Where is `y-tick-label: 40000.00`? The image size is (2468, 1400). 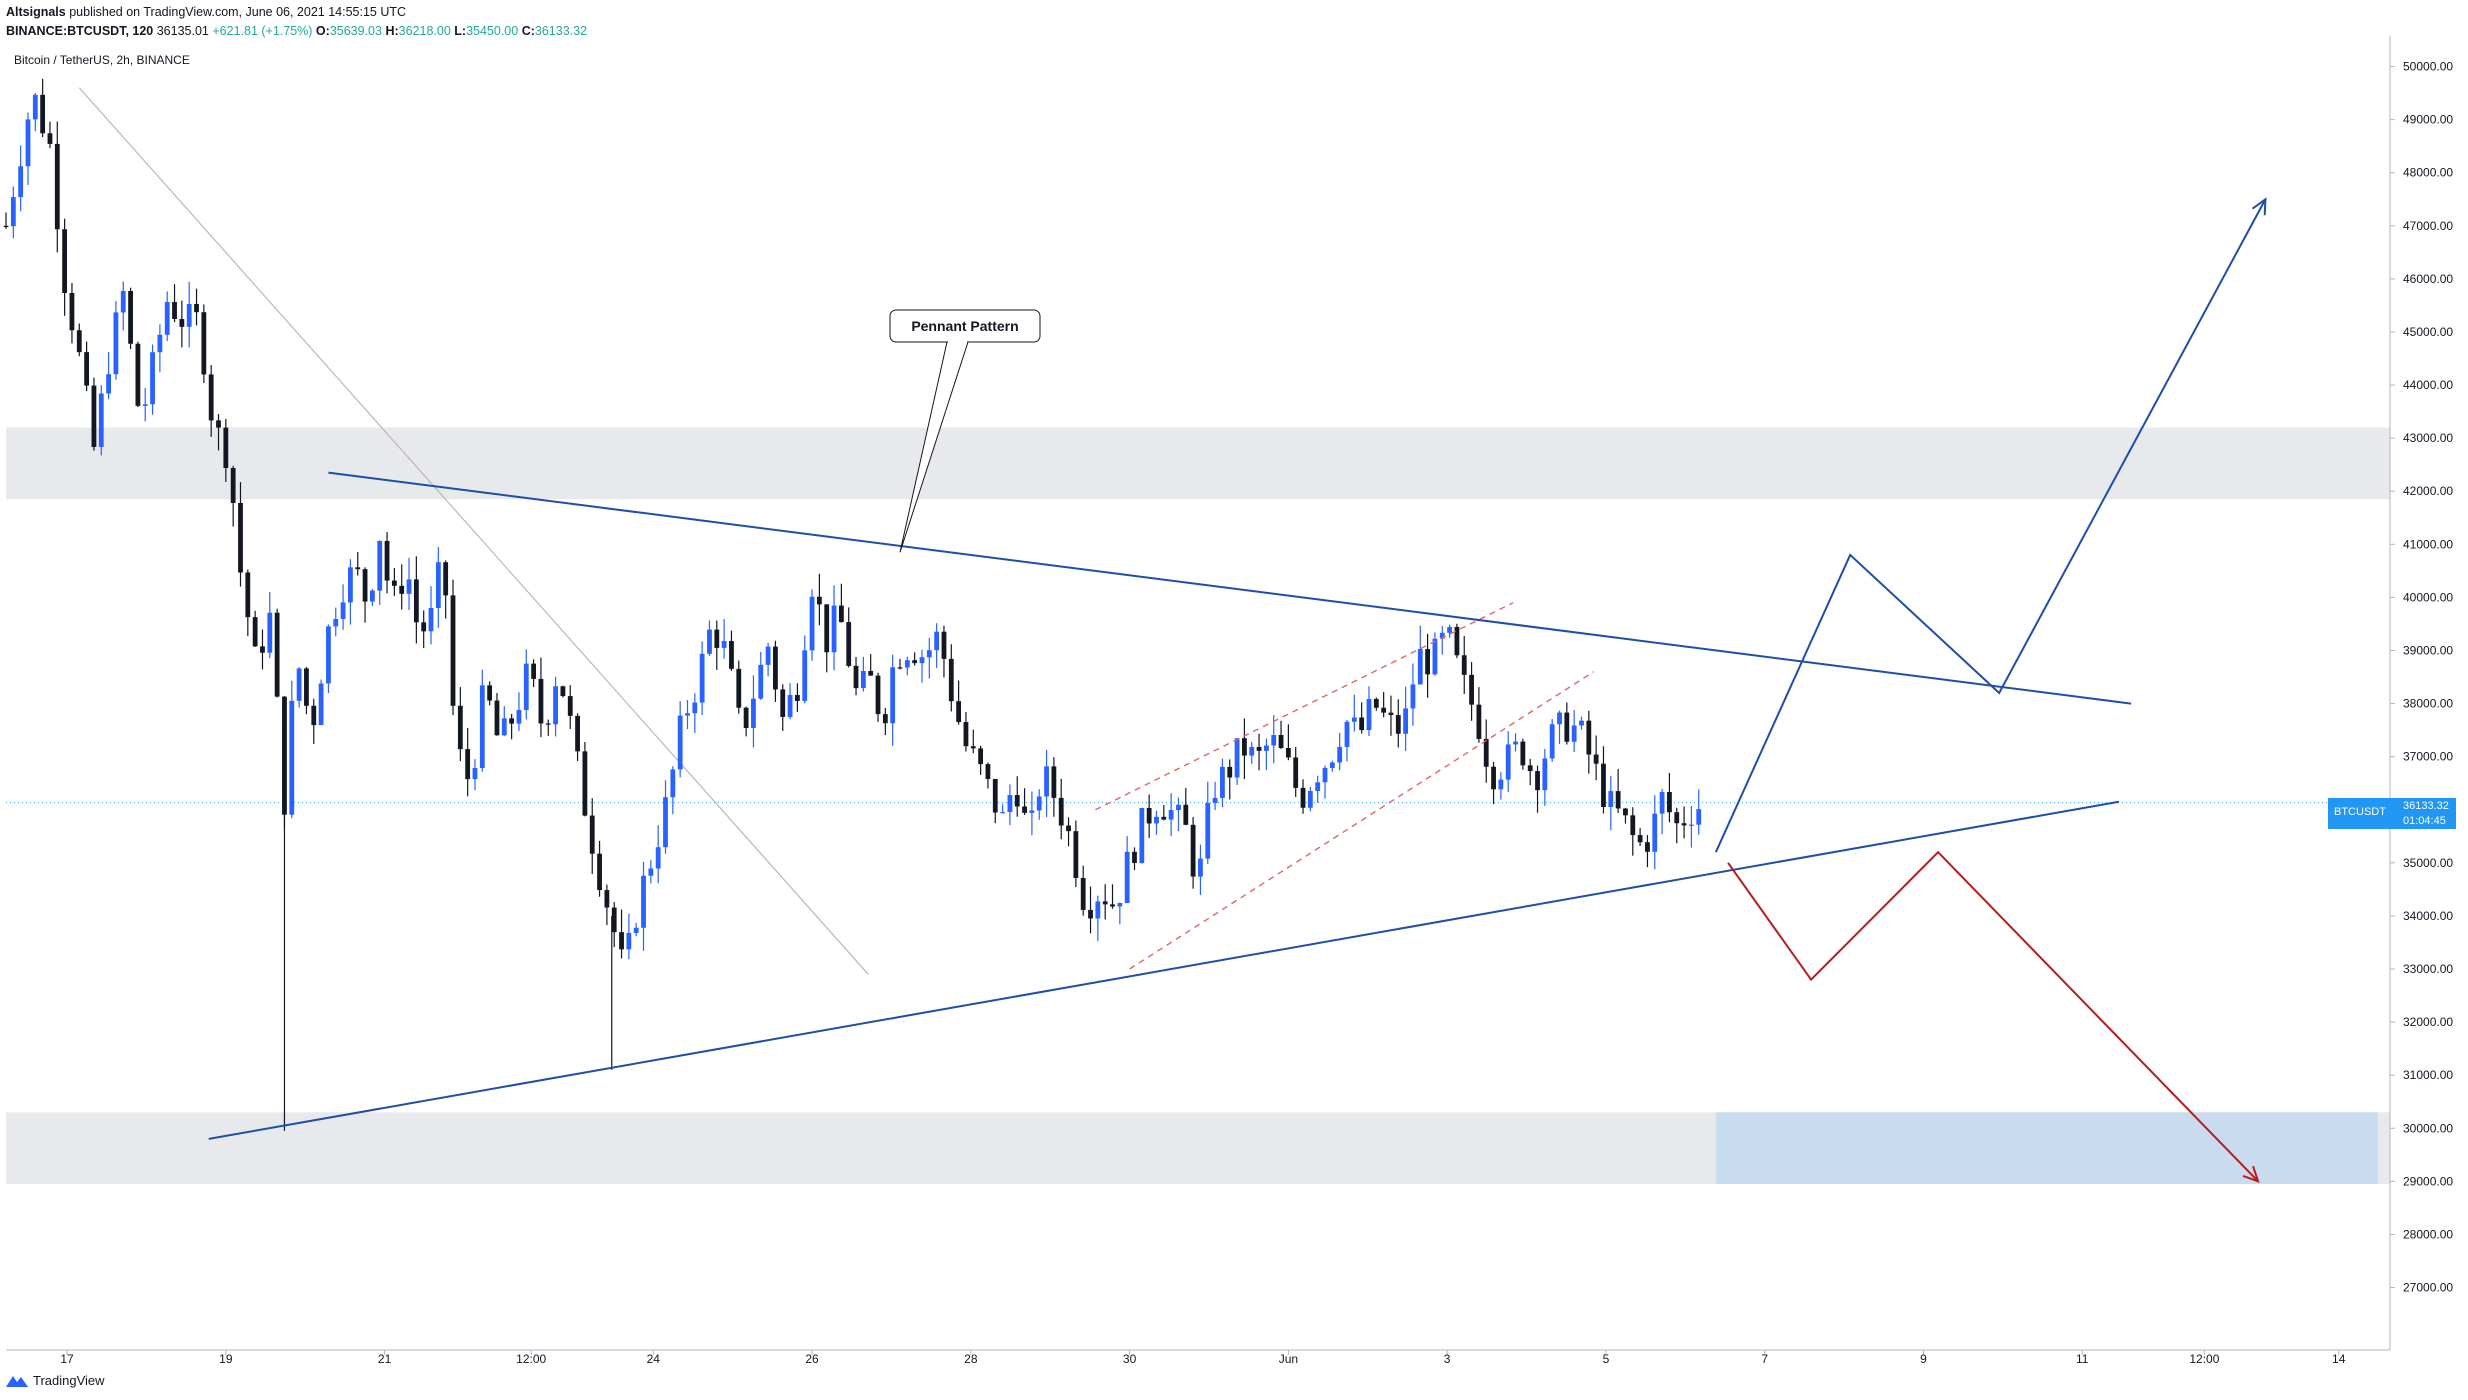 y-tick-label: 40000.00 is located at coordinates (2428, 597).